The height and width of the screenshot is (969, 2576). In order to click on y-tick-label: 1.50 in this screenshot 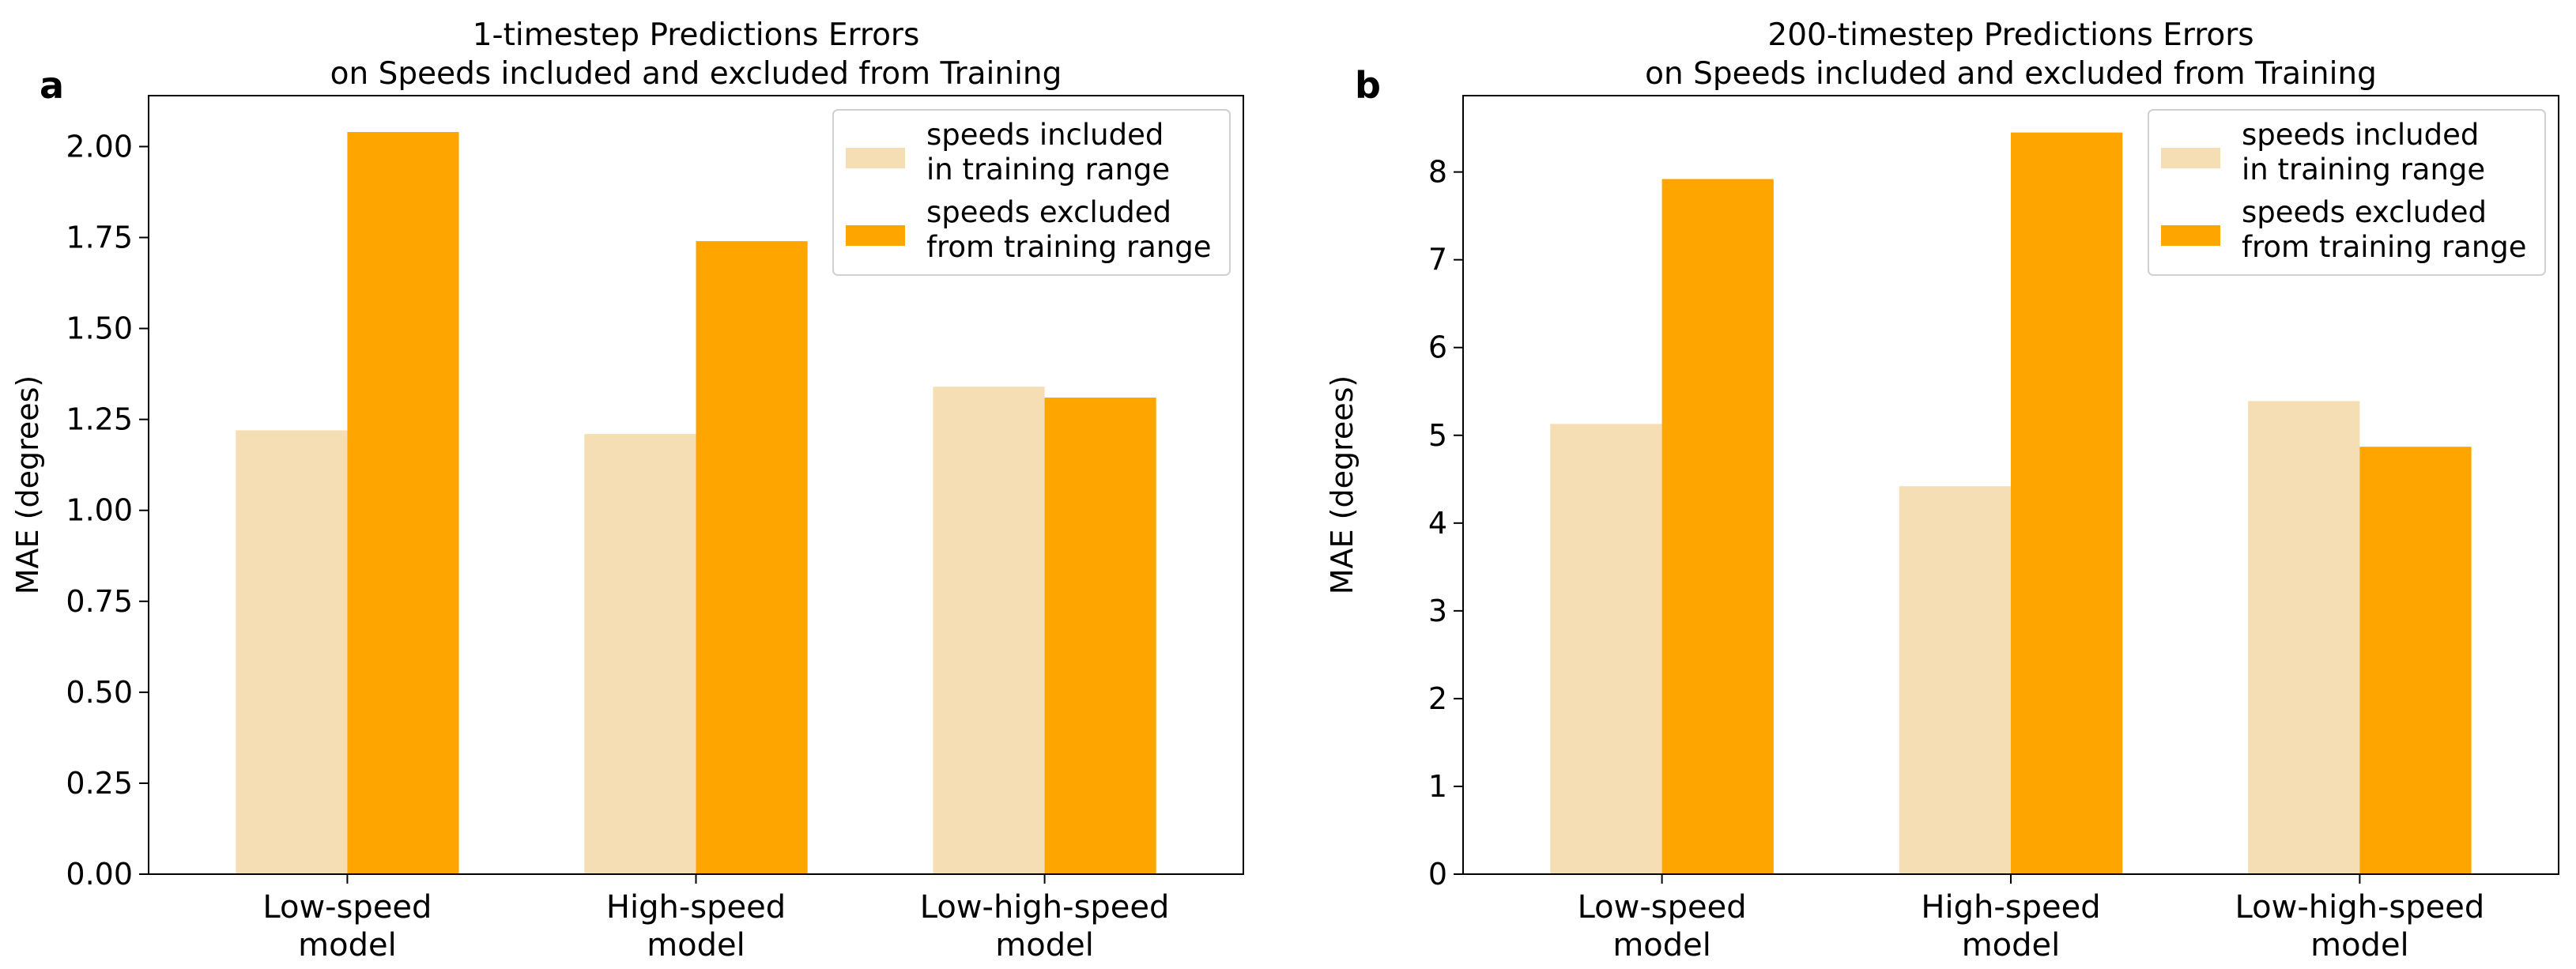, I will do `click(99, 328)`.